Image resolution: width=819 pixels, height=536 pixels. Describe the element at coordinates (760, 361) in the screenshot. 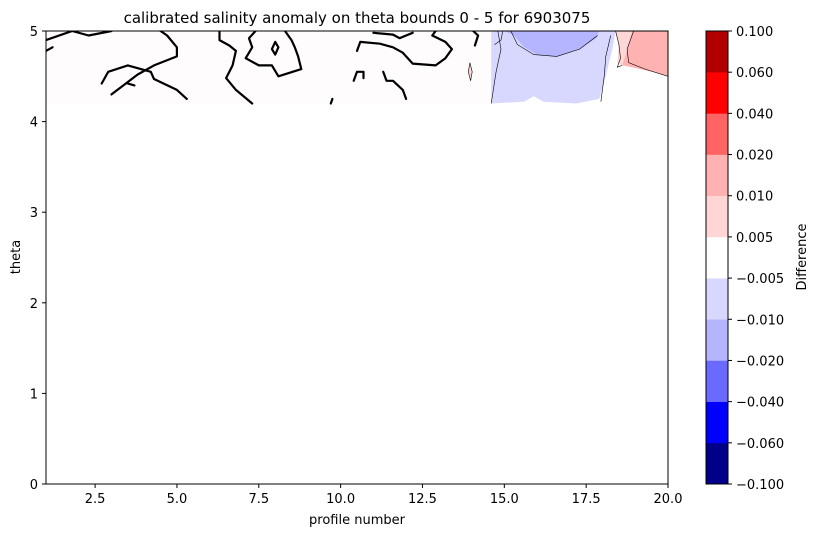

I see `colorbar-tick-label: −0.020` at that location.